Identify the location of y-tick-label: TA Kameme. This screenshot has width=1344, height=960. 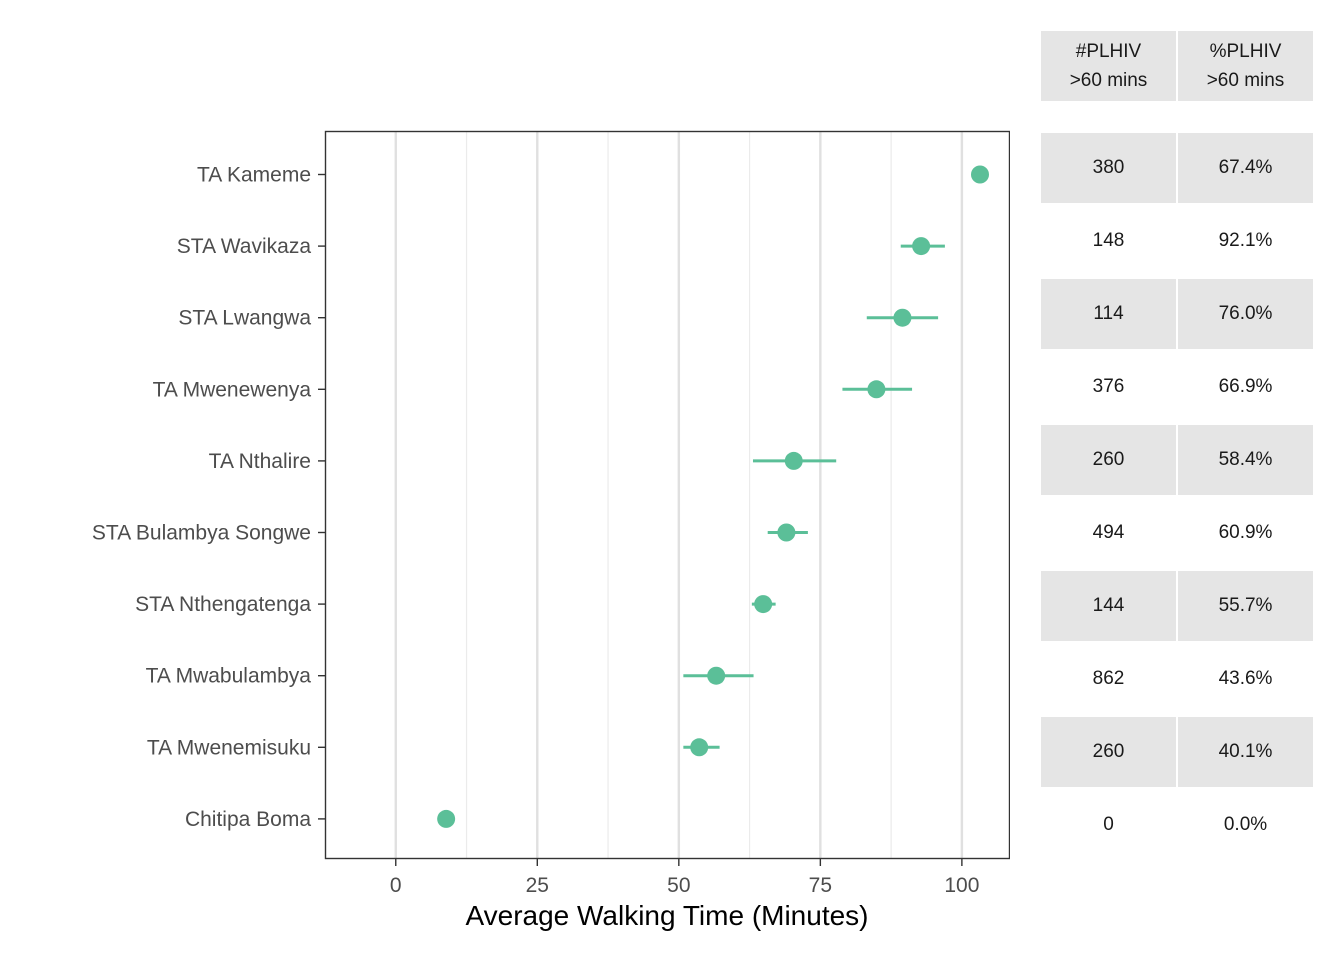
(254, 175).